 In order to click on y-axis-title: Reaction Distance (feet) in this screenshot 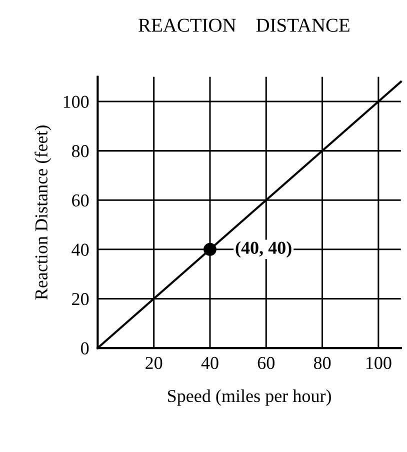, I will do `click(43, 213)`.